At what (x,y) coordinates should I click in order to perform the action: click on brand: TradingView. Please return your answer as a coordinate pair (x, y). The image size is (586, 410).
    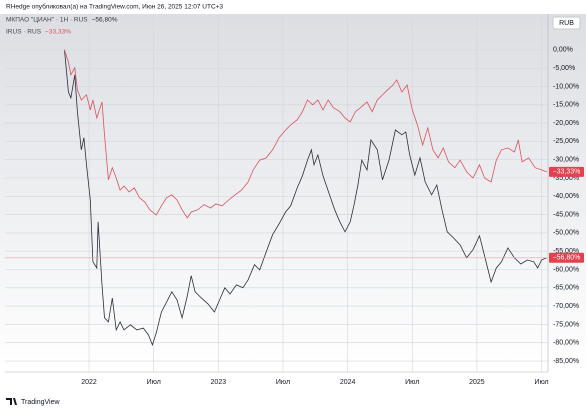
    Looking at the image, I should click on (33, 402).